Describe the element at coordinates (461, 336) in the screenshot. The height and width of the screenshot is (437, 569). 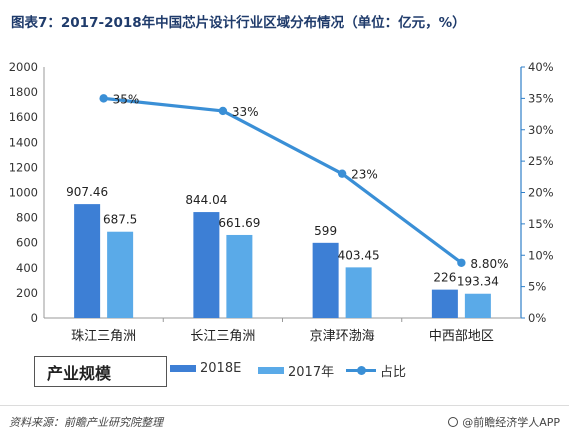
I see `x-tick-label: 中西部地区` at that location.